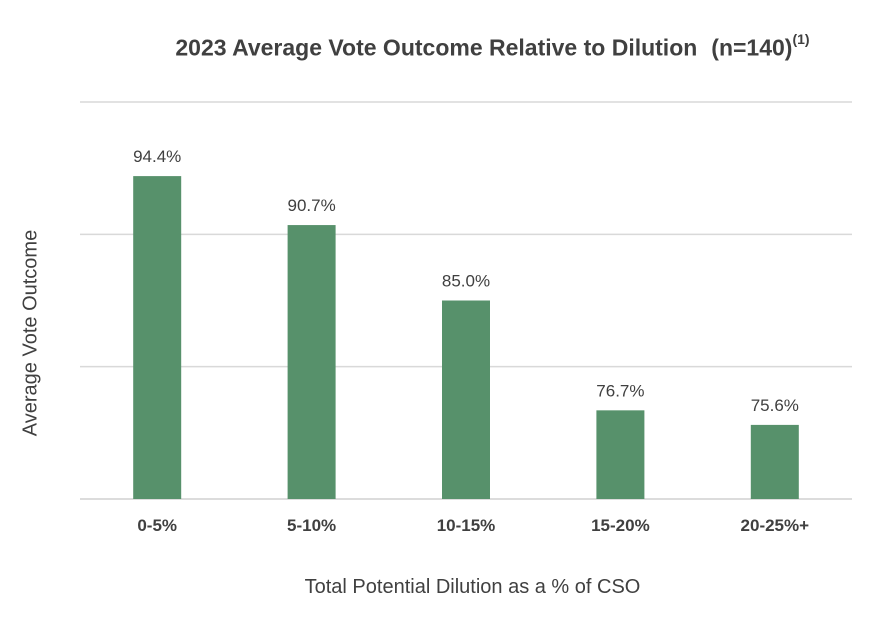 The image size is (880, 639). What do you see at coordinates (752, 47) in the screenshot?
I see `chart-title-note: (n=140)` at bounding box center [752, 47].